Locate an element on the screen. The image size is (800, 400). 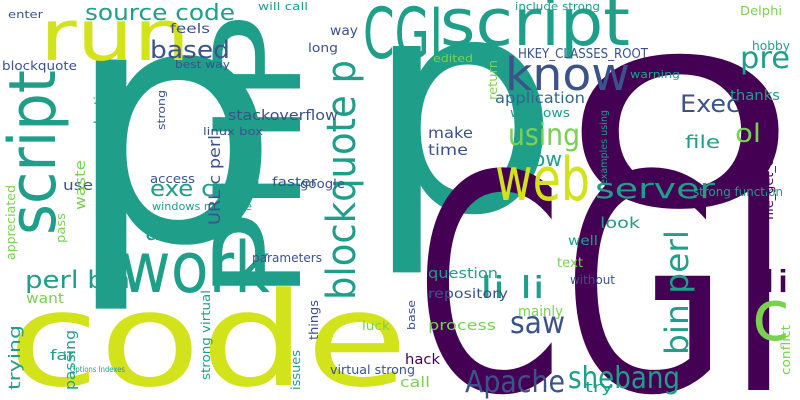
word: exe code is located at coordinates (205, 189).